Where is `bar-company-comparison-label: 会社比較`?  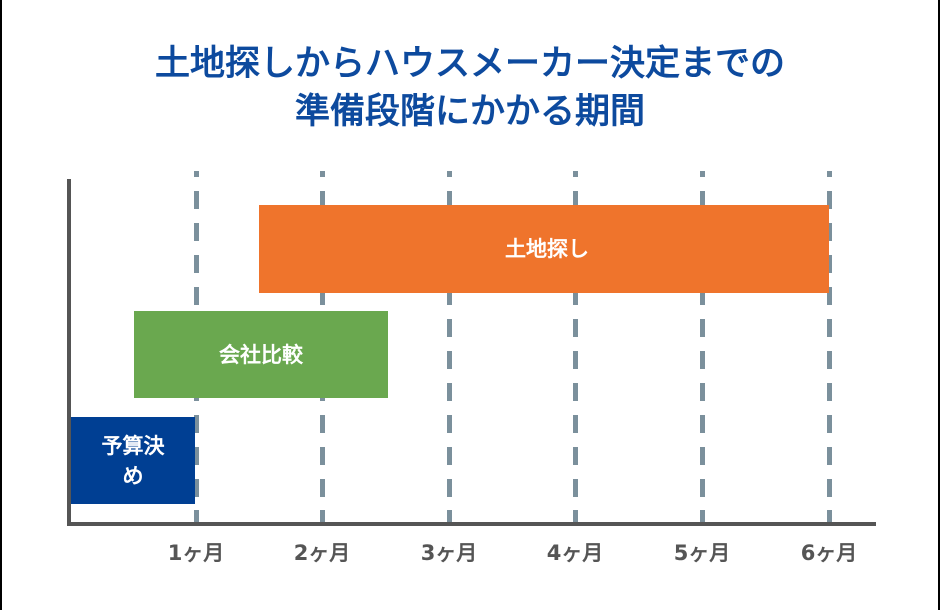 bar-company-comparison-label: 会社比較 is located at coordinates (261, 354).